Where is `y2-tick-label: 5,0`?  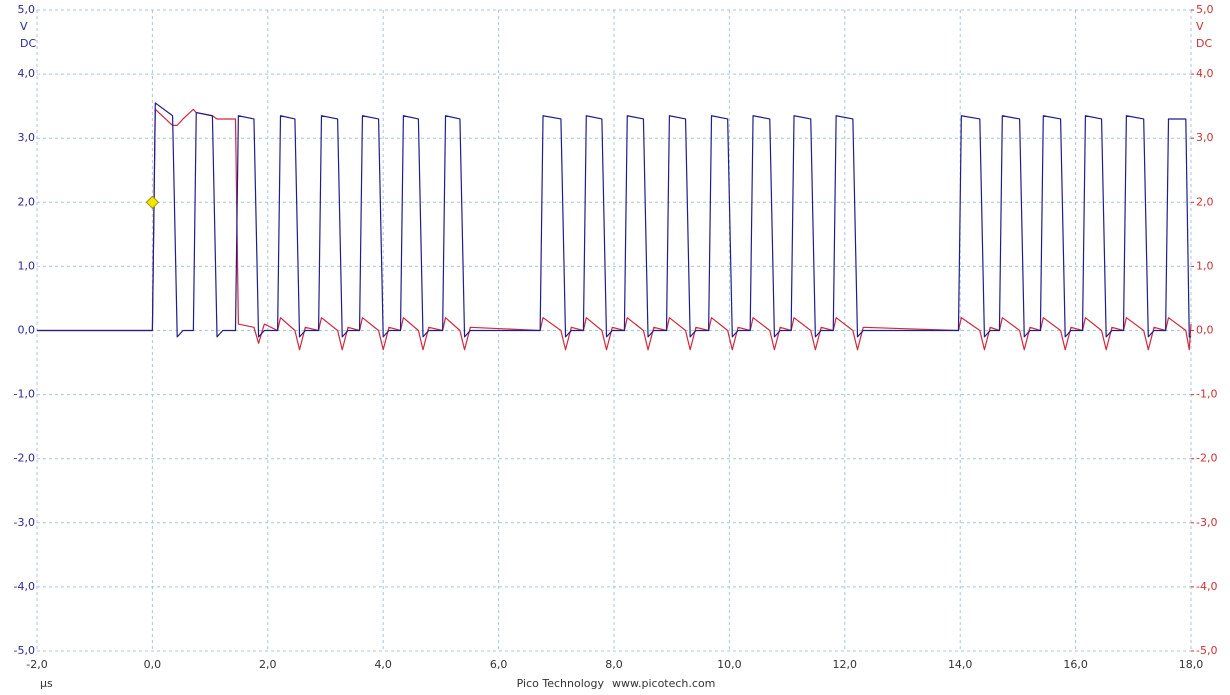
y2-tick-label: 5,0 is located at coordinates (1205, 9).